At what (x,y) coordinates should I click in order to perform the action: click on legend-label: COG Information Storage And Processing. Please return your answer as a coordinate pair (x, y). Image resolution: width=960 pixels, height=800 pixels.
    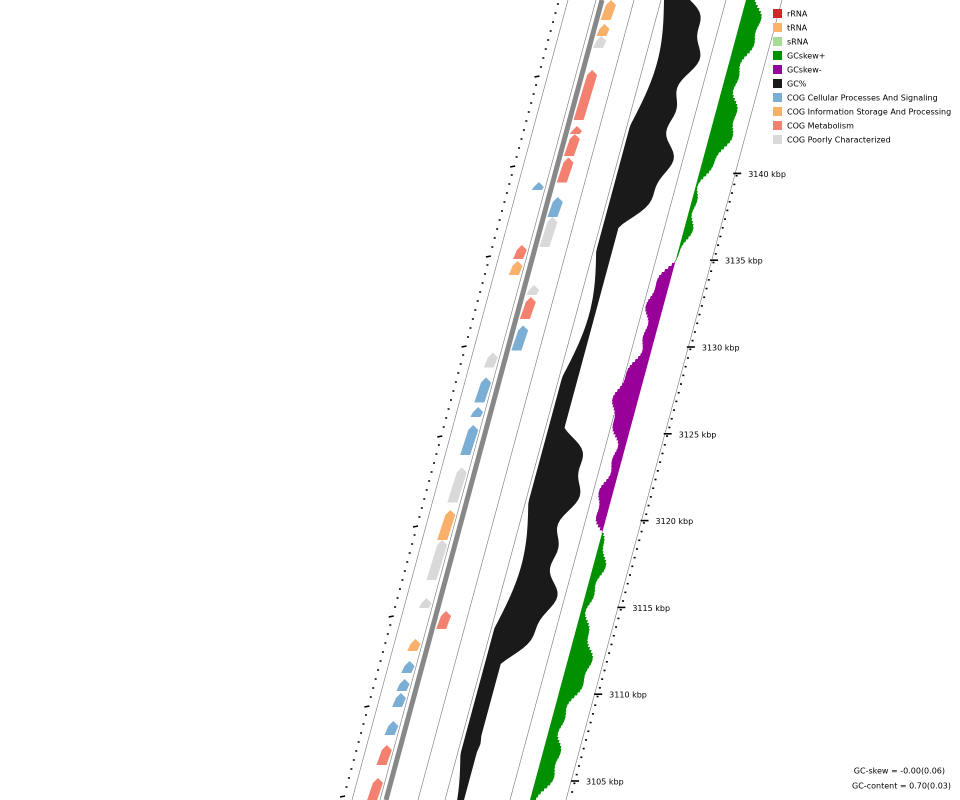
    Looking at the image, I should click on (869, 112).